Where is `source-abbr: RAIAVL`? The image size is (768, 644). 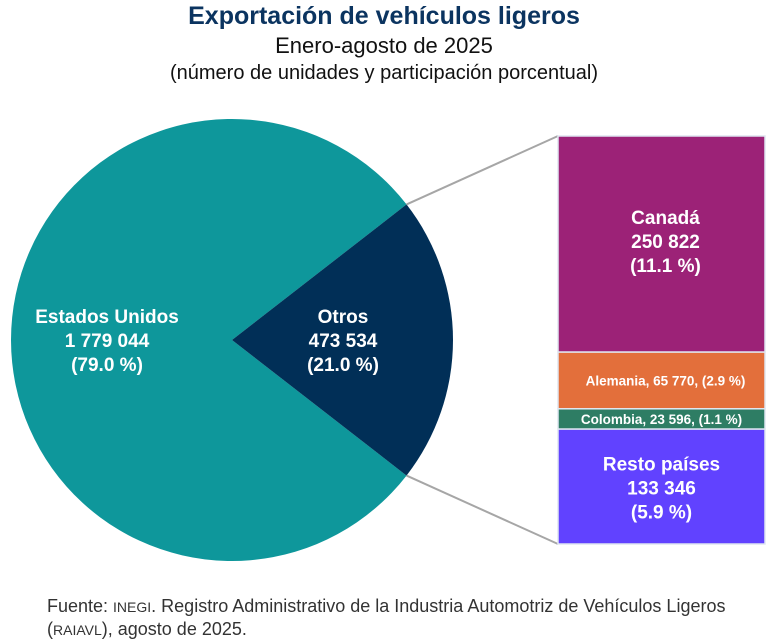
source-abbr: RAIAVL is located at coordinates (77, 630).